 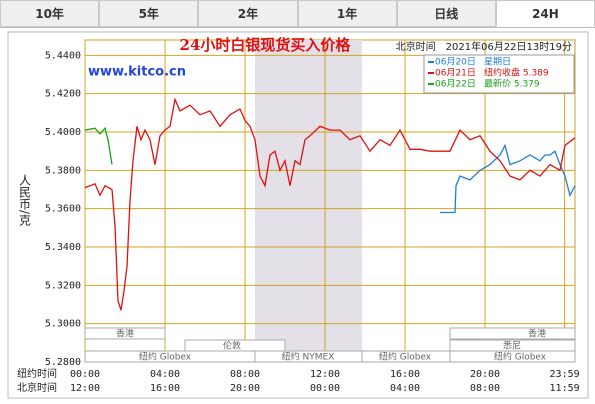 I want to click on chart-subtitle: 北京时间 2021年06月22日13时19分, so click(x=484, y=46).